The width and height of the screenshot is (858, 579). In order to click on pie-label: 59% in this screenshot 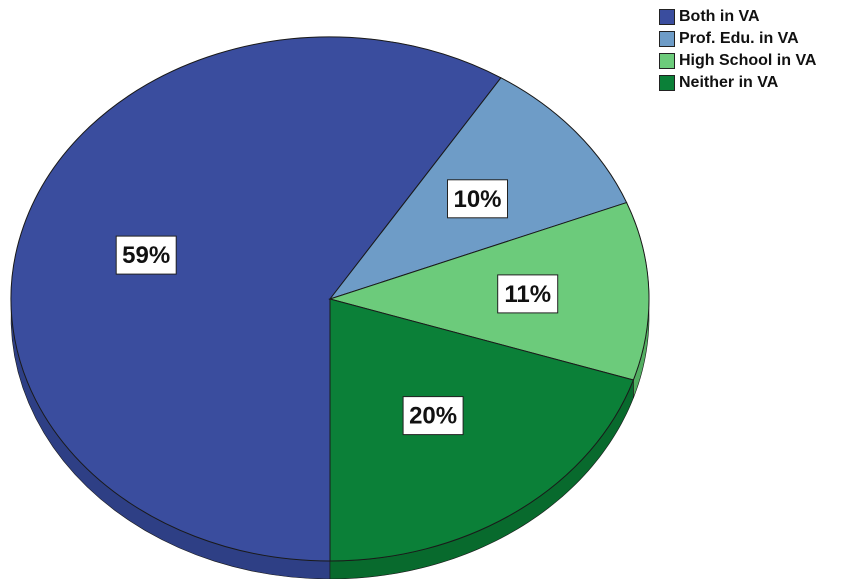, I will do `click(146, 255)`.